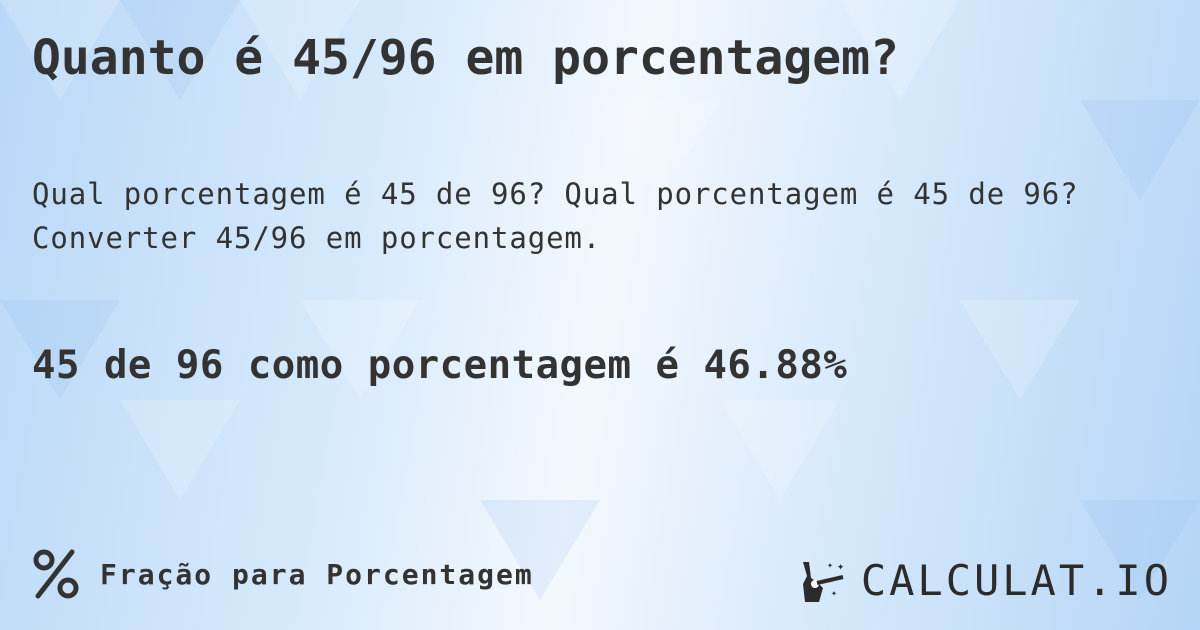  What do you see at coordinates (317, 574) in the screenshot?
I see `category-label: Fração para Porcentagem` at bounding box center [317, 574].